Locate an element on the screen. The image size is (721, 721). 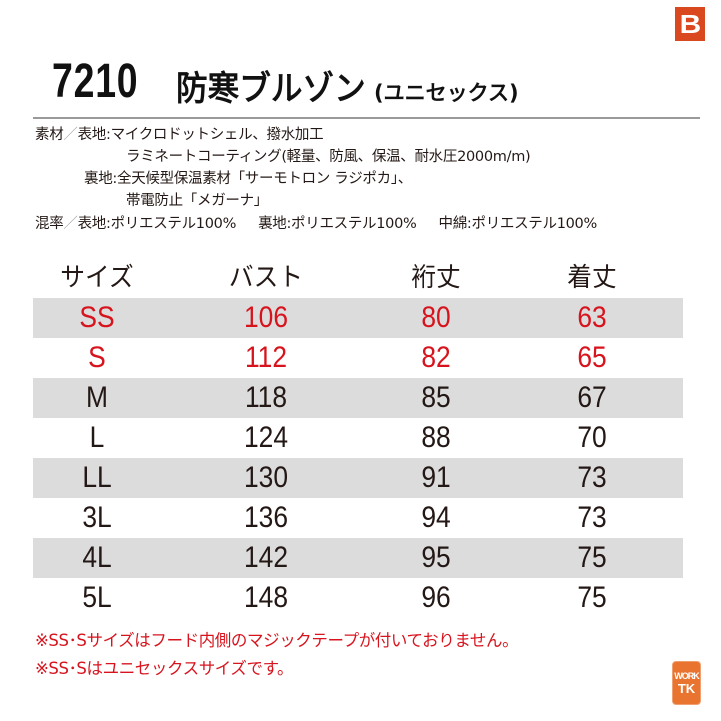
length-cell: 65 is located at coordinates (592, 357).